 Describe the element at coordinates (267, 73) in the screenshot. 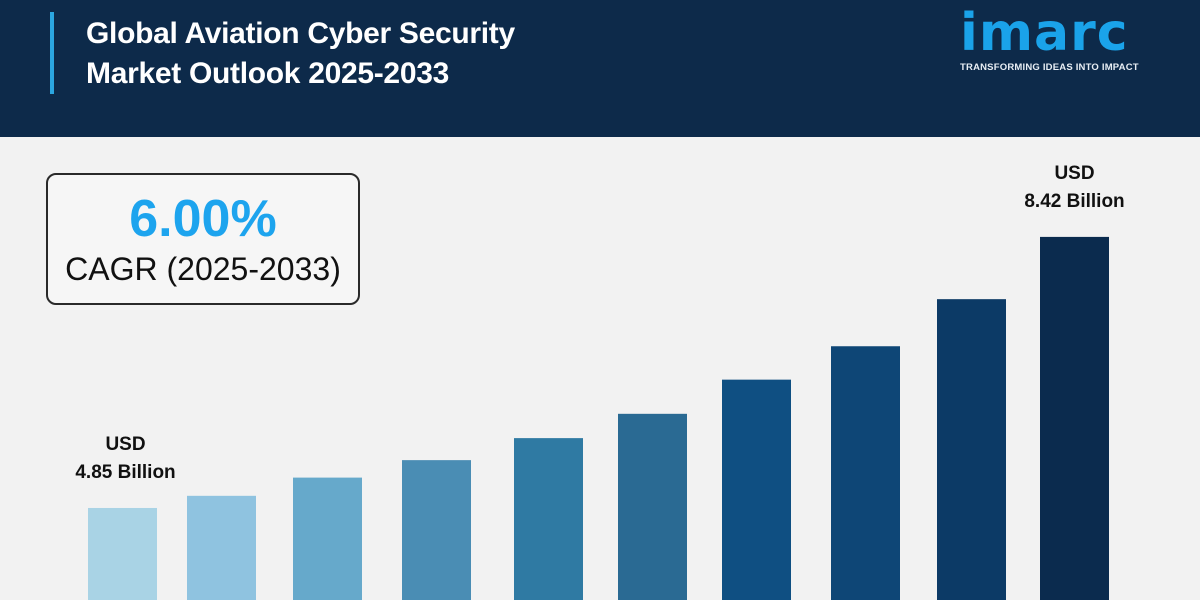

I see `title-line-2: Market Outlook 2025-2033` at that location.